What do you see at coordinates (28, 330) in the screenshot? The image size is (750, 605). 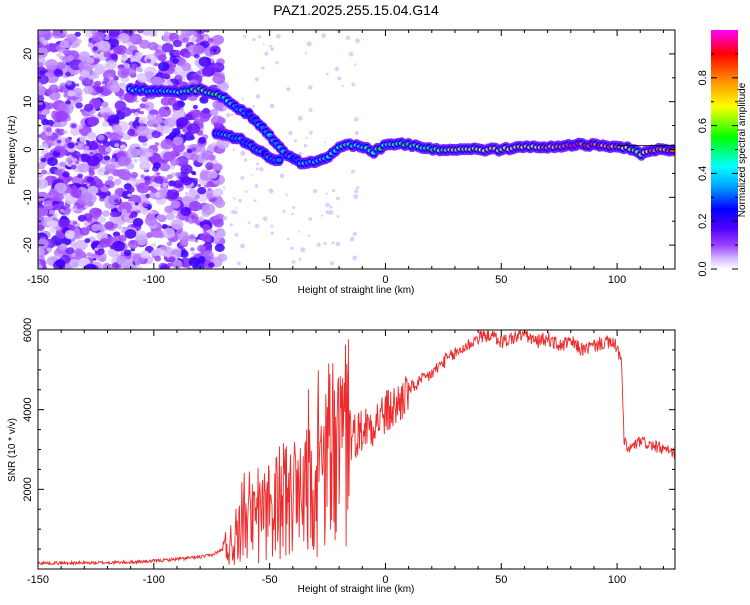 I see `y-tick-label: 6000` at bounding box center [28, 330].